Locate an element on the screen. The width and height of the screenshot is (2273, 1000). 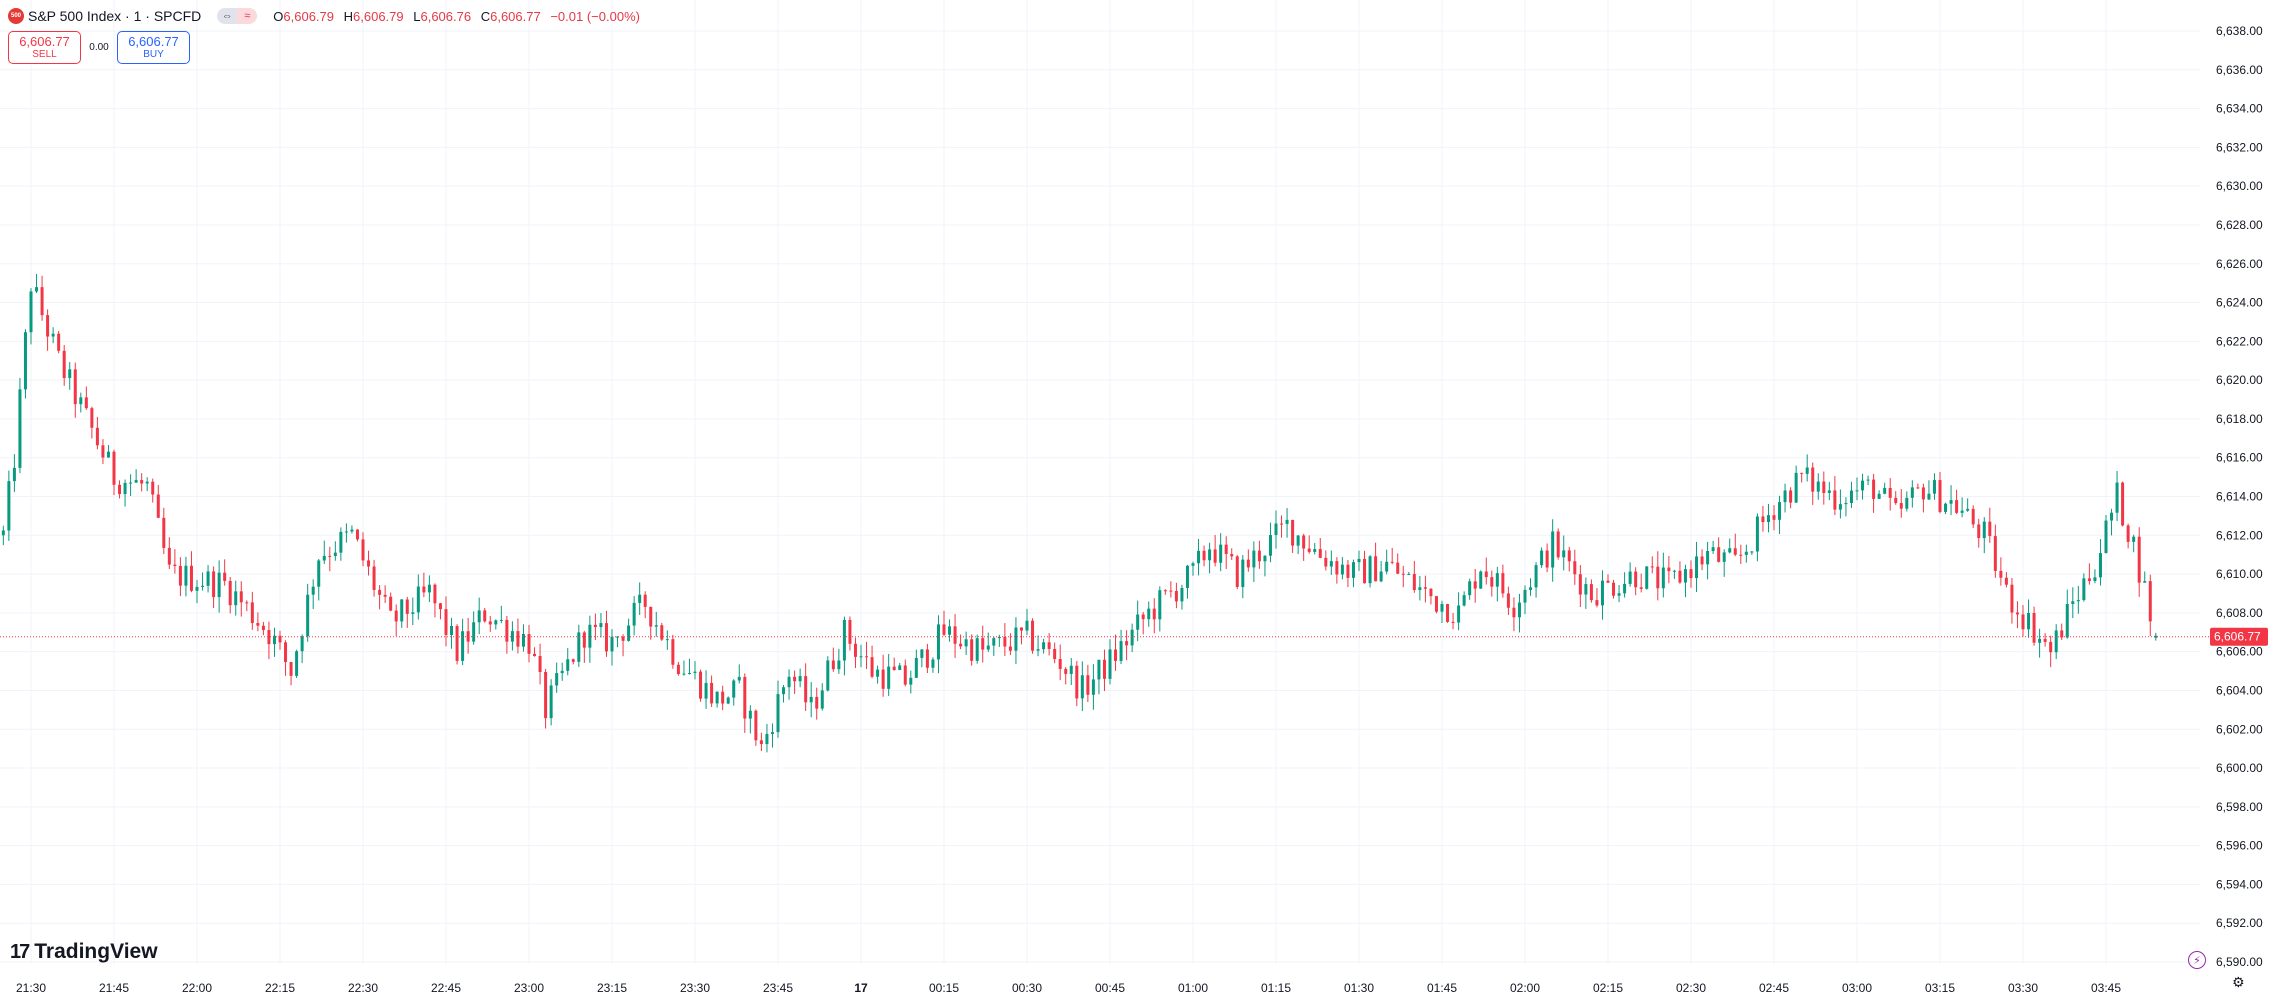
compare-icon: ⇔ is located at coordinates (227, 16).